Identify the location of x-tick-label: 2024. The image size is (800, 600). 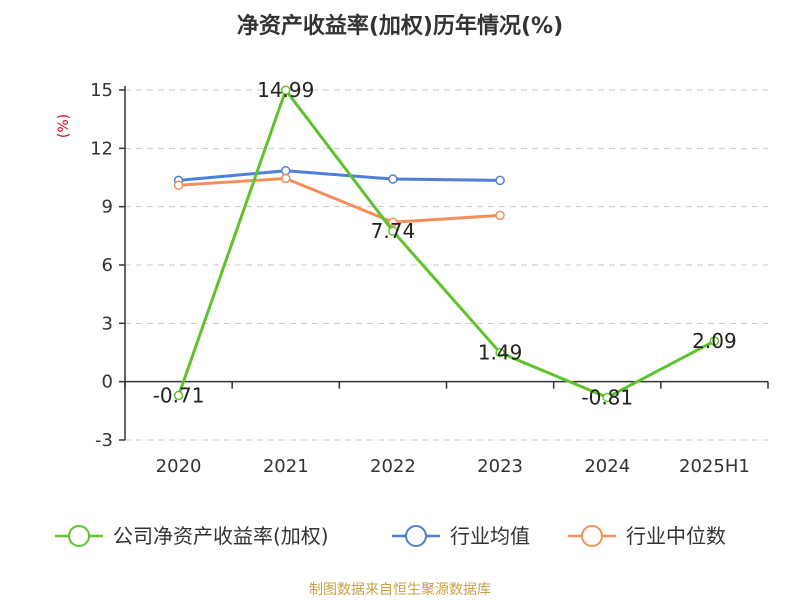
(607, 466).